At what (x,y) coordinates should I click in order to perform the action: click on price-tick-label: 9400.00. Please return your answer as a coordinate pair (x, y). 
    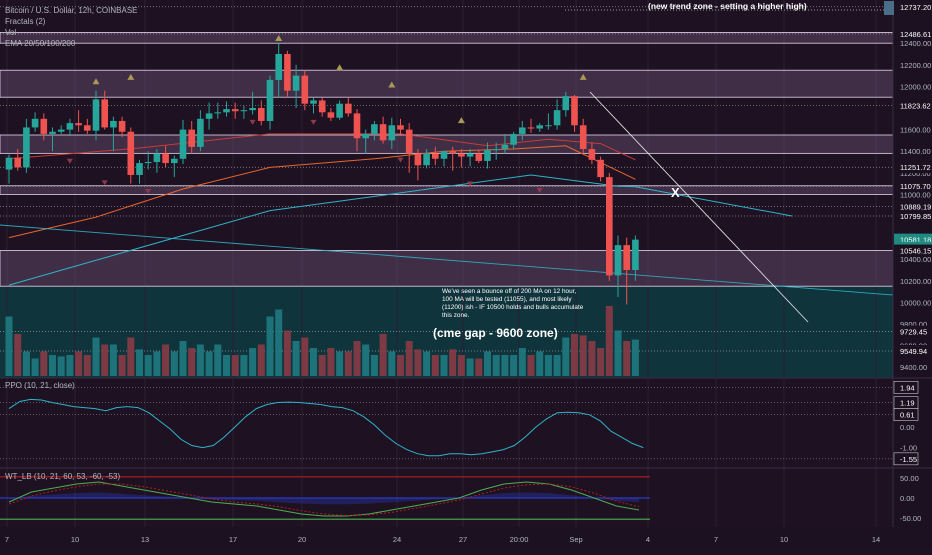
    Looking at the image, I should click on (913, 367).